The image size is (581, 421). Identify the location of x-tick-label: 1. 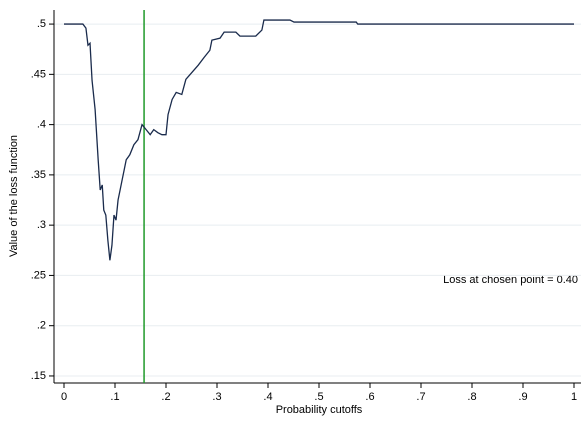
(574, 397).